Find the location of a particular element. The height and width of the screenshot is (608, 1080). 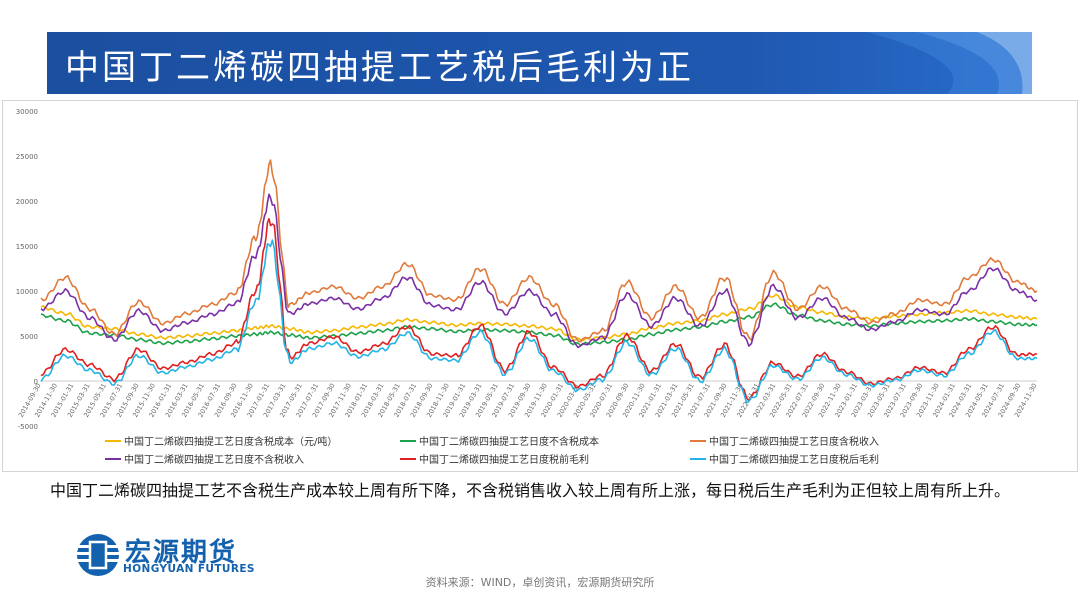

logo-chinese-name: 宏源期货 is located at coordinates (181, 553).